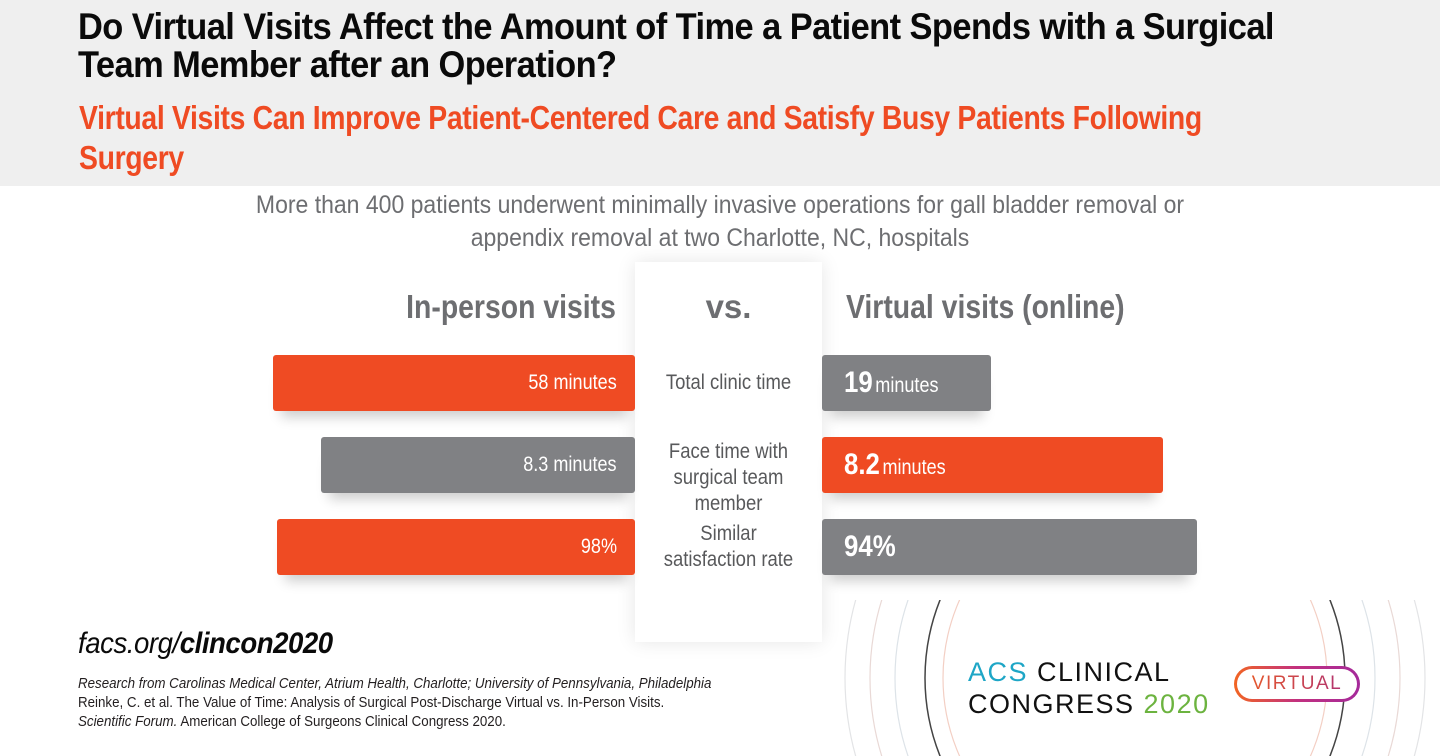  I want to click on column-header-in-person: In-person visits, so click(511, 306).